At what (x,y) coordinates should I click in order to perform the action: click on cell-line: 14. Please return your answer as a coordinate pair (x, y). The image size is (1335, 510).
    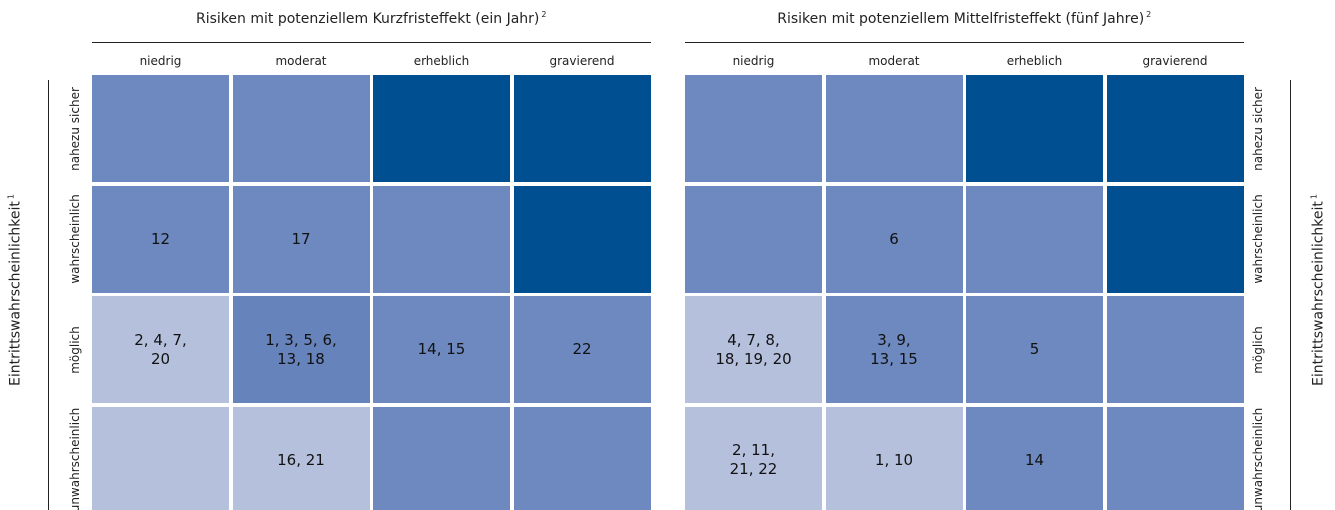
    Looking at the image, I should click on (1034, 459).